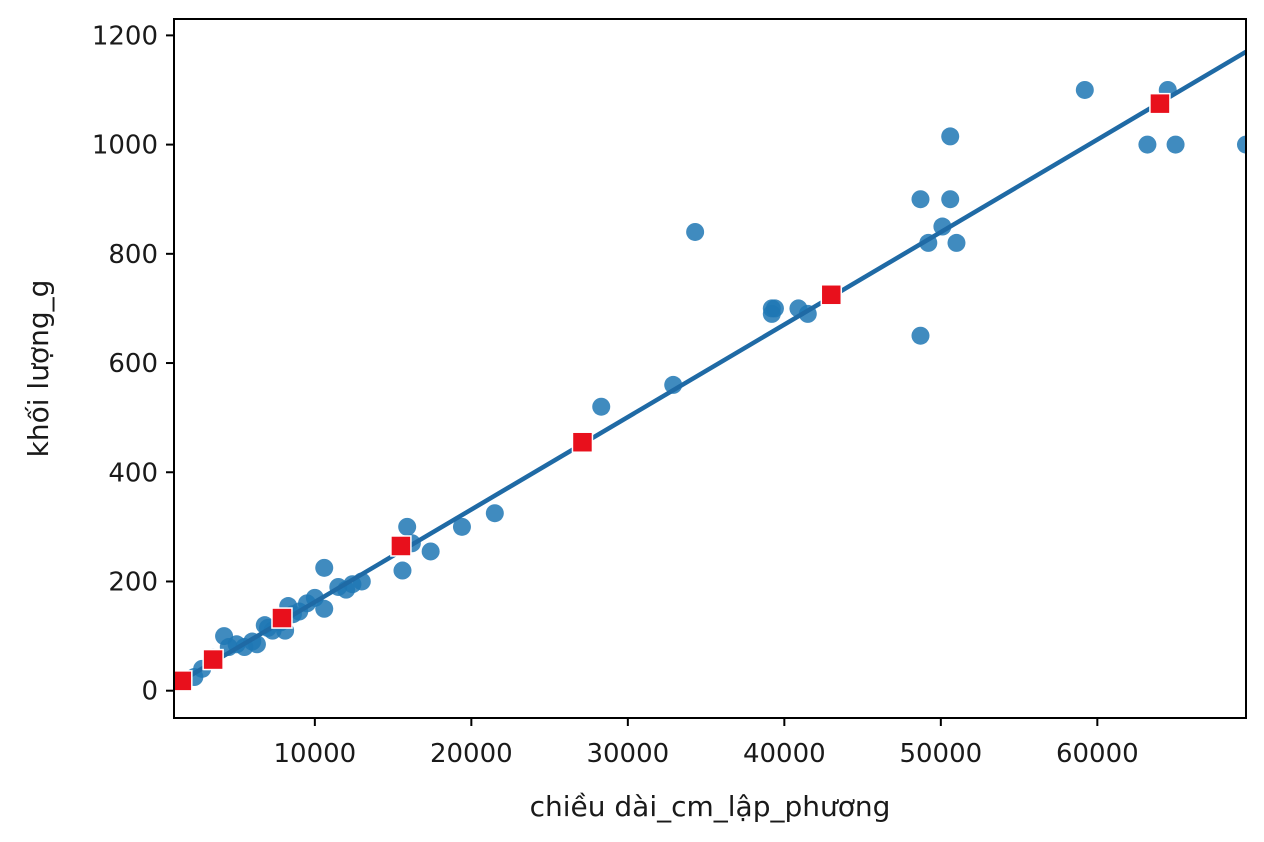  What do you see at coordinates (1097, 754) in the screenshot?
I see `x-tick-label: 60000` at bounding box center [1097, 754].